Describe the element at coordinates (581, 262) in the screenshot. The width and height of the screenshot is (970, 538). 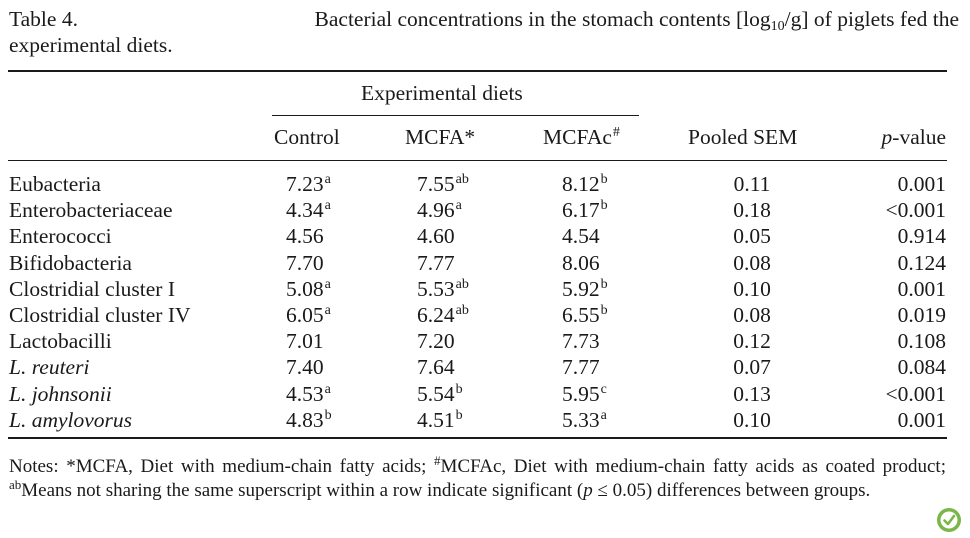
I see `cell-mcfac: 8.06` at that location.